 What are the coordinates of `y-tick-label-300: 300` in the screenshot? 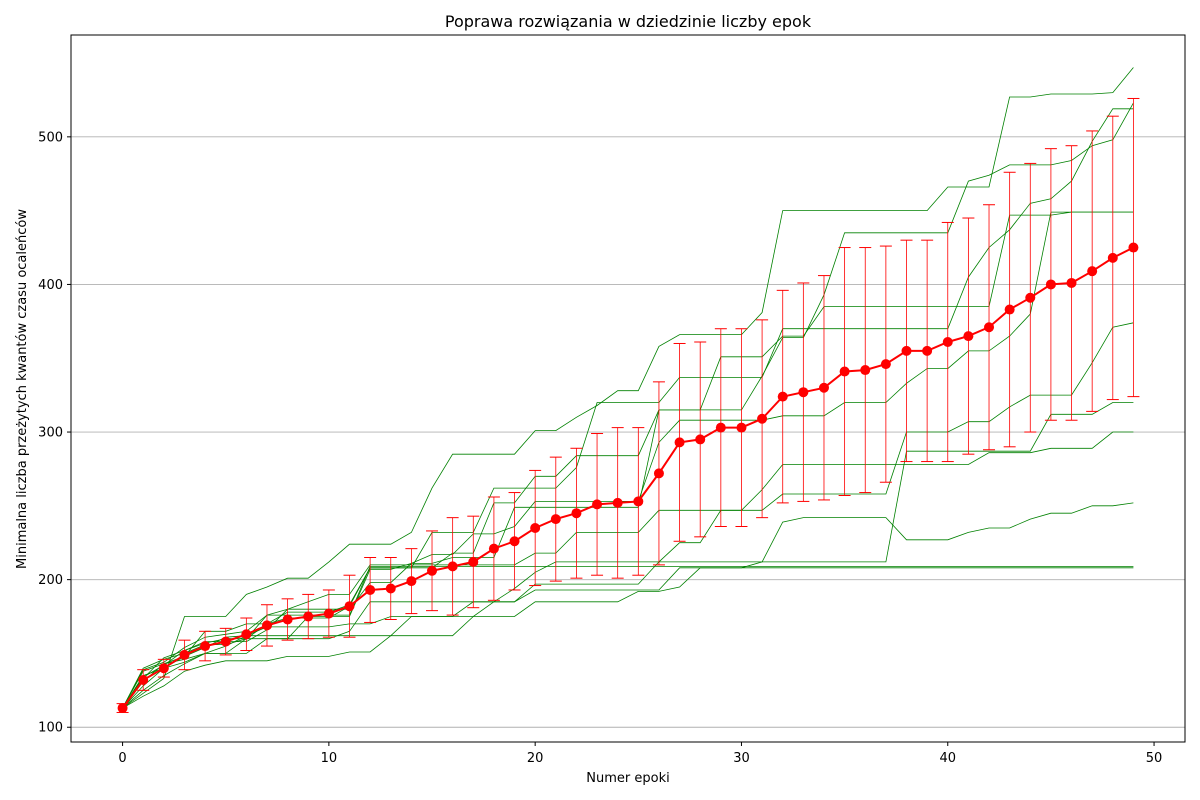 It's located at (50, 433).